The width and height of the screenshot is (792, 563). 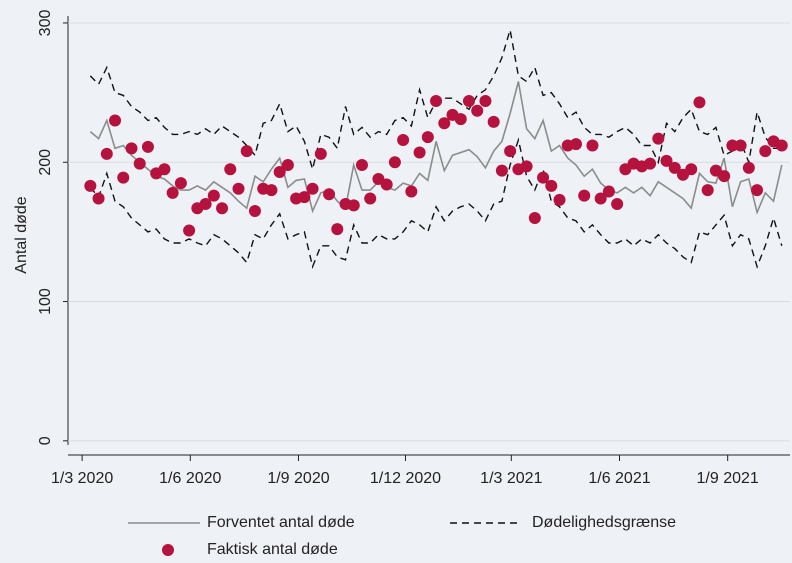 What do you see at coordinates (728, 478) in the screenshot?
I see `x-tick-label: 1/9 2021` at bounding box center [728, 478].